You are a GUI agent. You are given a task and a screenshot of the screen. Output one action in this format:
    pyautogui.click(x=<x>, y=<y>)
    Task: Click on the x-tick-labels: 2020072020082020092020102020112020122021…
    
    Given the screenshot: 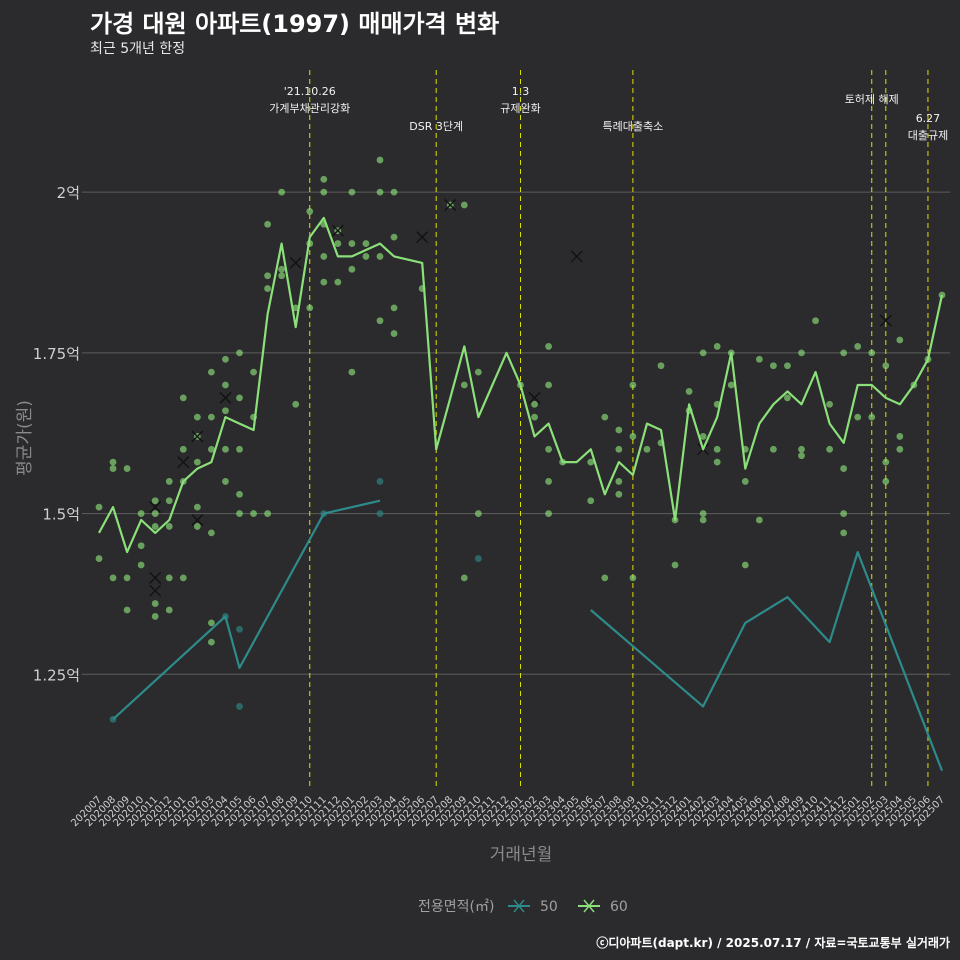 What is the action you would take?
    pyautogui.click(x=508, y=811)
    